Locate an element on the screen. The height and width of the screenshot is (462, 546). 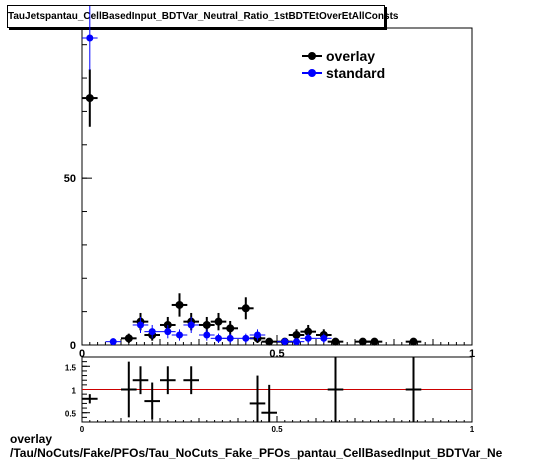
legend-label: standard is located at coordinates (355, 73).